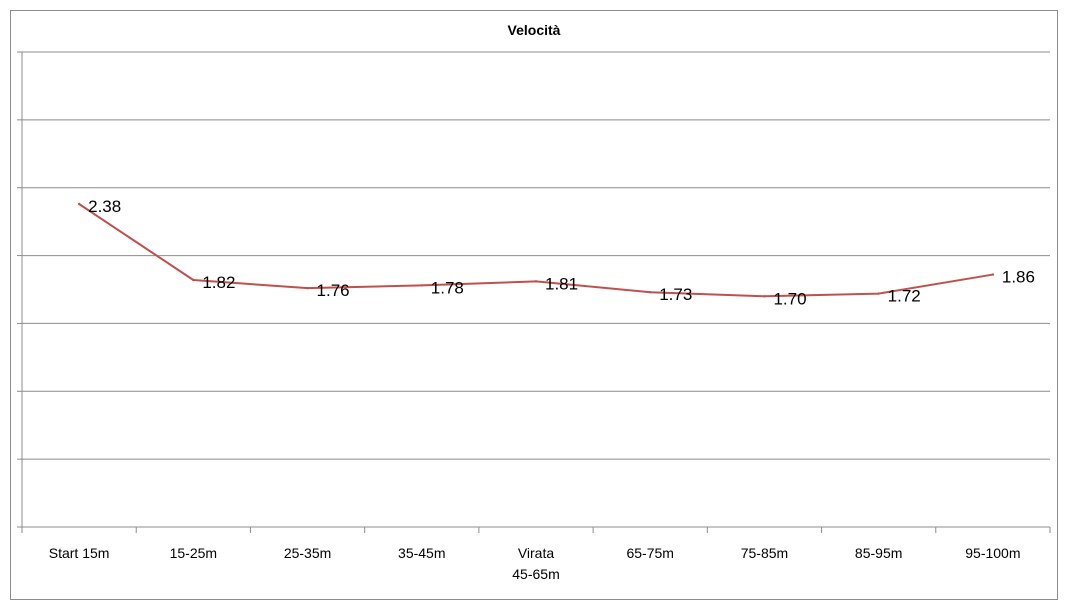  I want to click on x-tick-label: 25-35m, so click(307, 553).